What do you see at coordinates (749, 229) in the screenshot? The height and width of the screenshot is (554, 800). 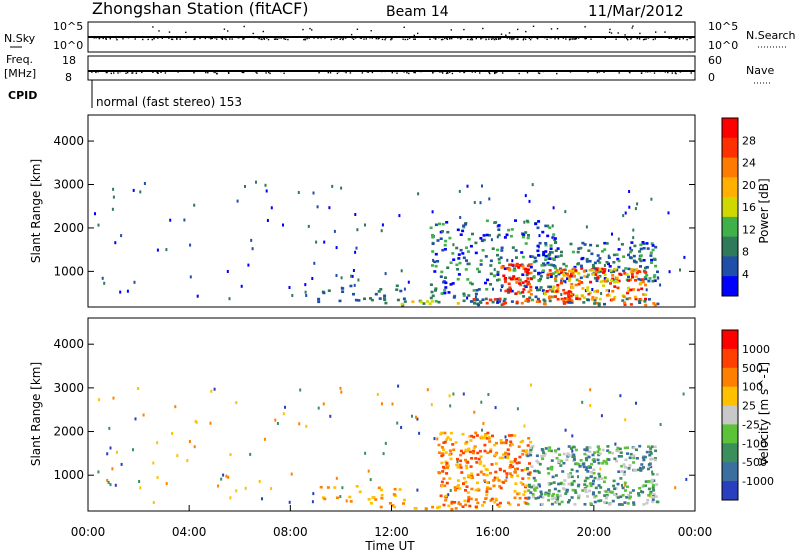 I see `power-colorbar-tick-label: 12` at bounding box center [749, 229].